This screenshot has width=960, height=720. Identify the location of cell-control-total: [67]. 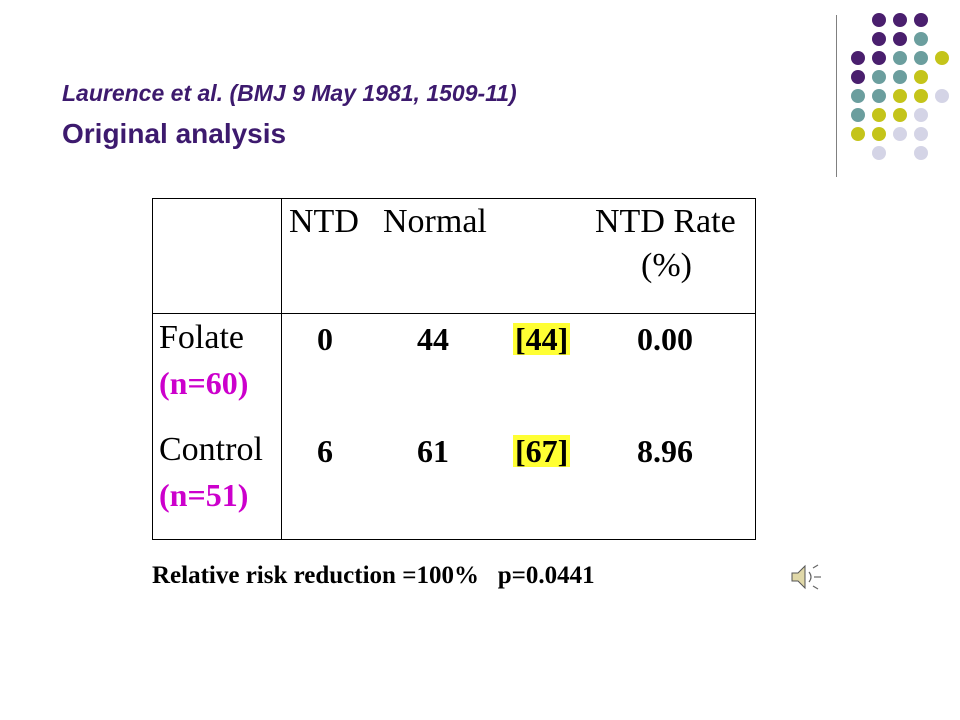
(542, 451).